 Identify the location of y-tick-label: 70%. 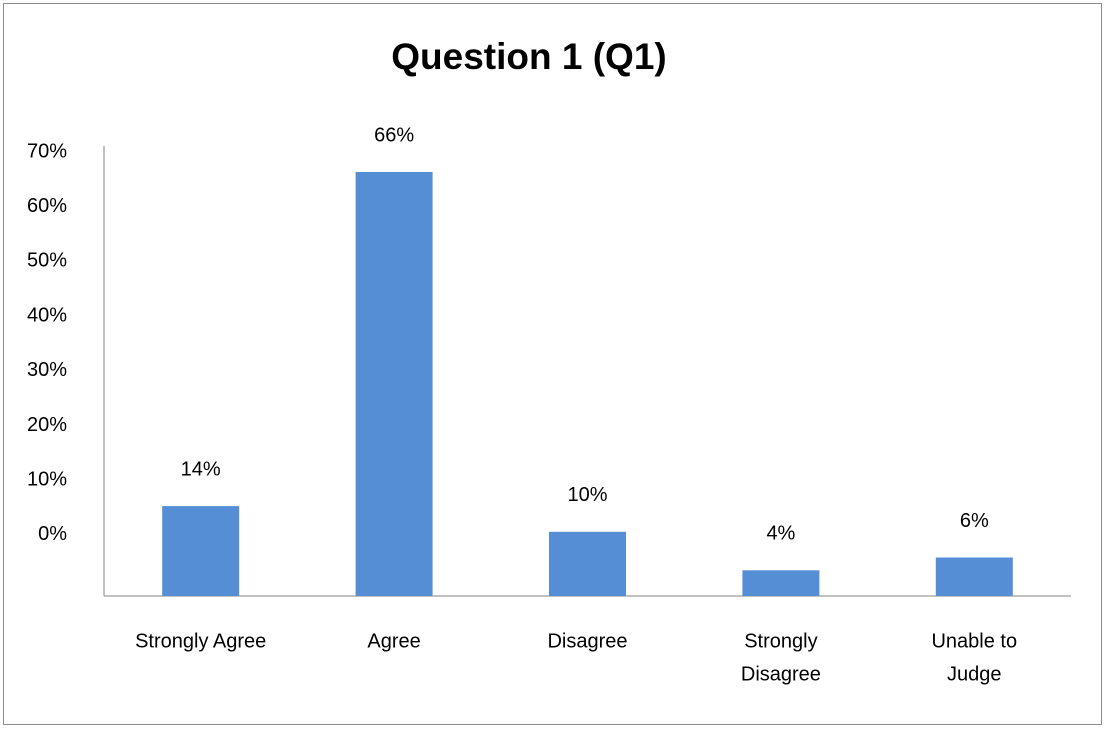
(47, 151).